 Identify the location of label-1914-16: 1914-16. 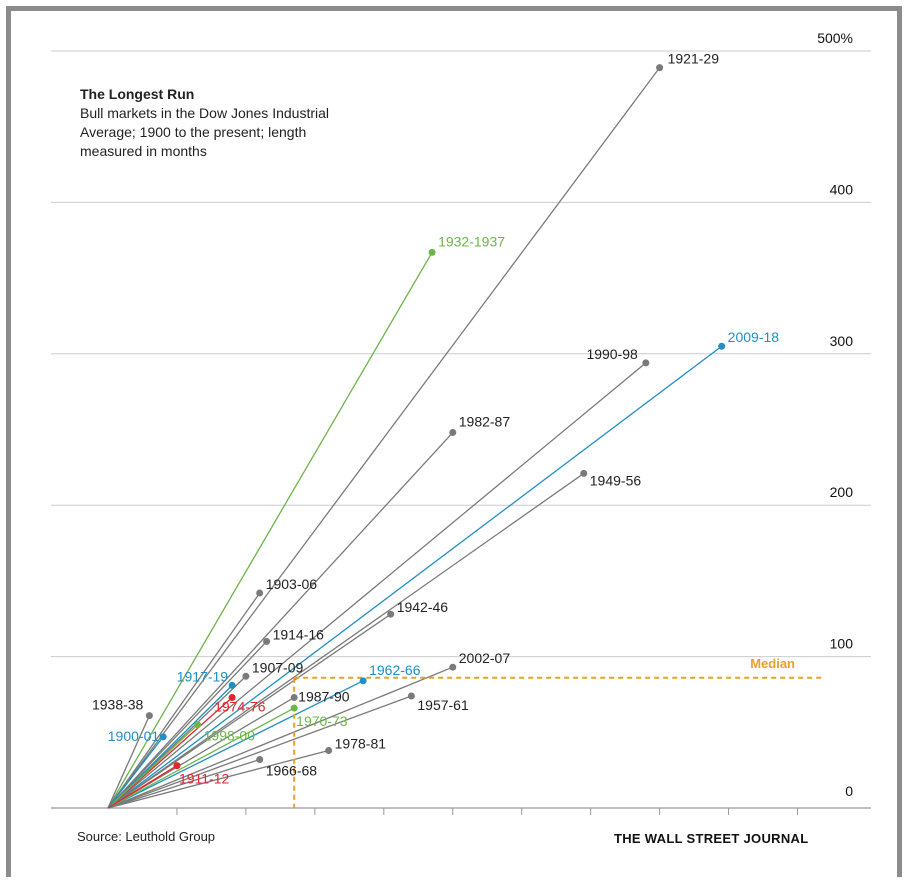
(299, 634).